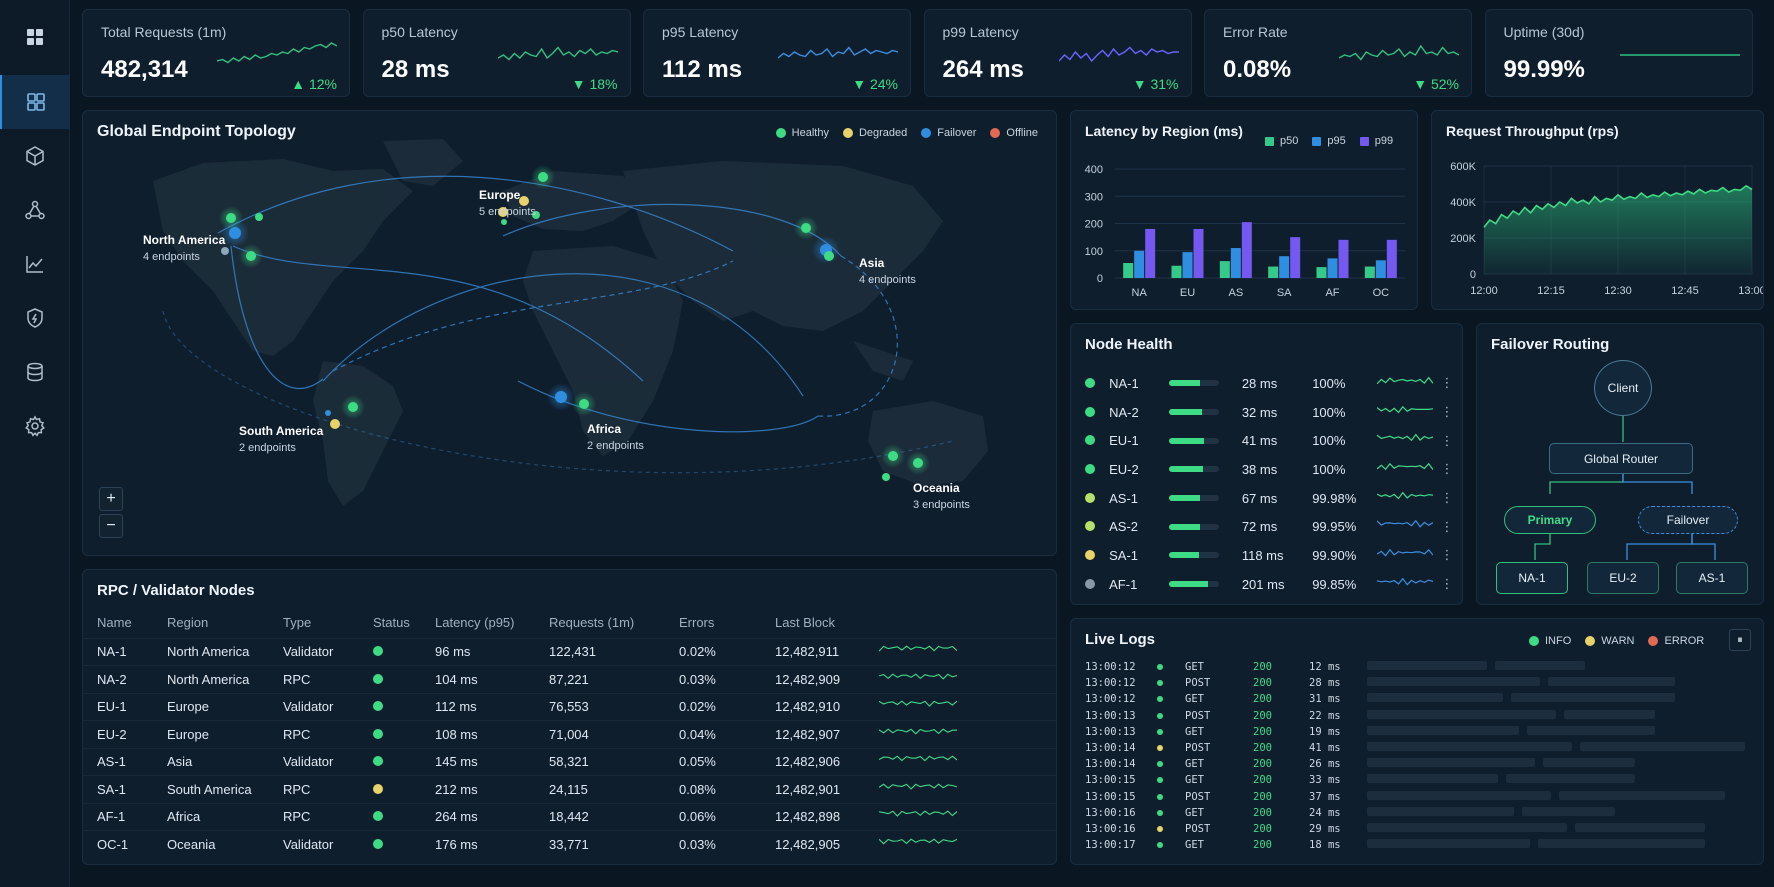 The image size is (1774, 887). I want to click on node-latency: 72 ms, so click(1259, 527).